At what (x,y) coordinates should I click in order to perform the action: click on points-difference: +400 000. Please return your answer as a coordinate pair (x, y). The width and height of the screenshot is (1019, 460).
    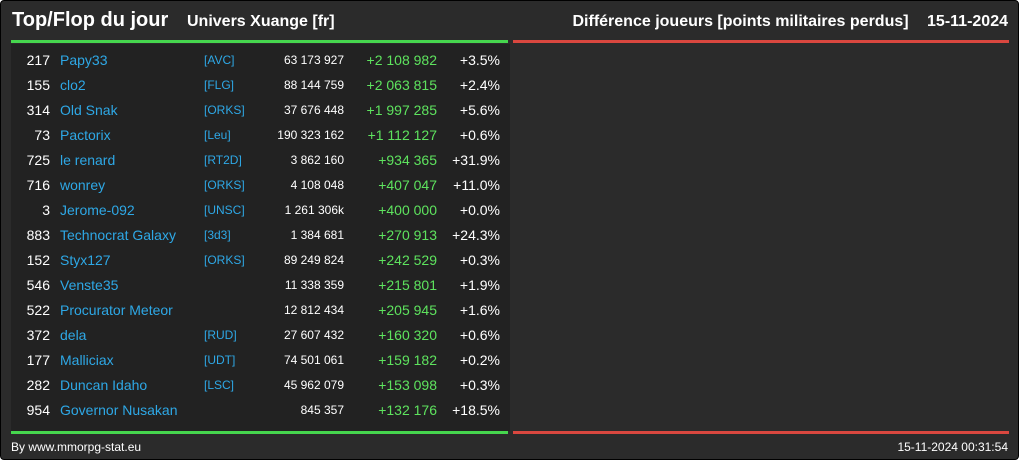
    Looking at the image, I should click on (407, 210).